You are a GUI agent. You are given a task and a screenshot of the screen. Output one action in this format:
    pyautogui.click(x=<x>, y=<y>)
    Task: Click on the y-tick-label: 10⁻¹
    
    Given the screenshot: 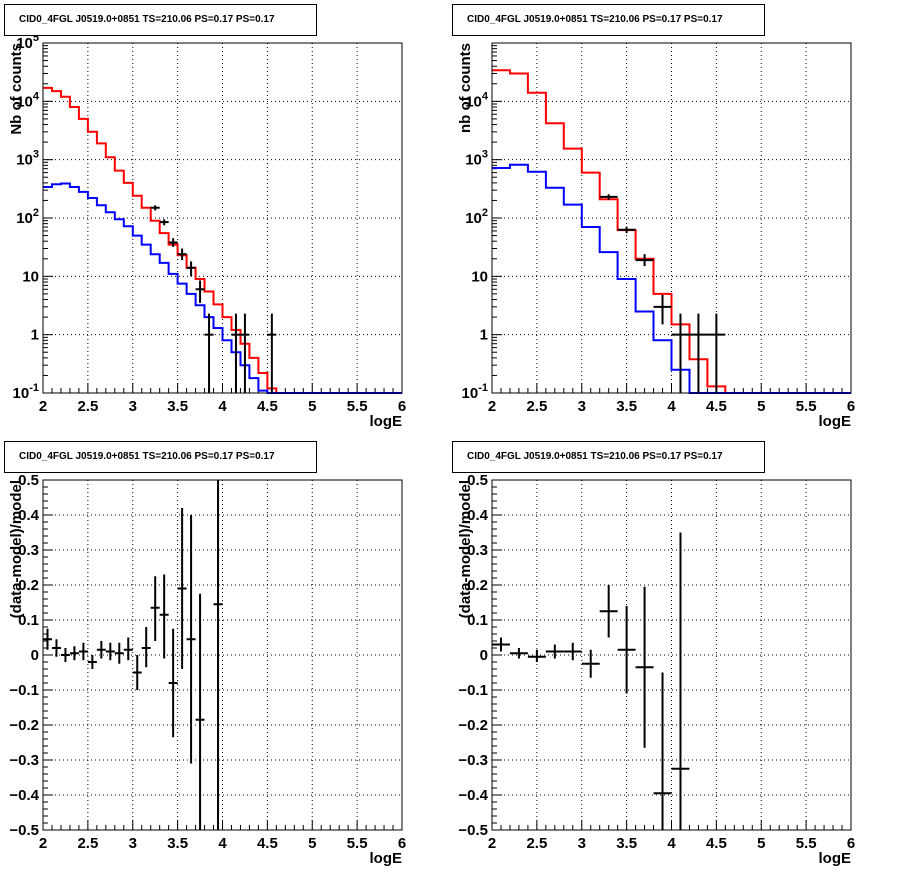 What is the action you would take?
    pyautogui.click(x=475, y=392)
    